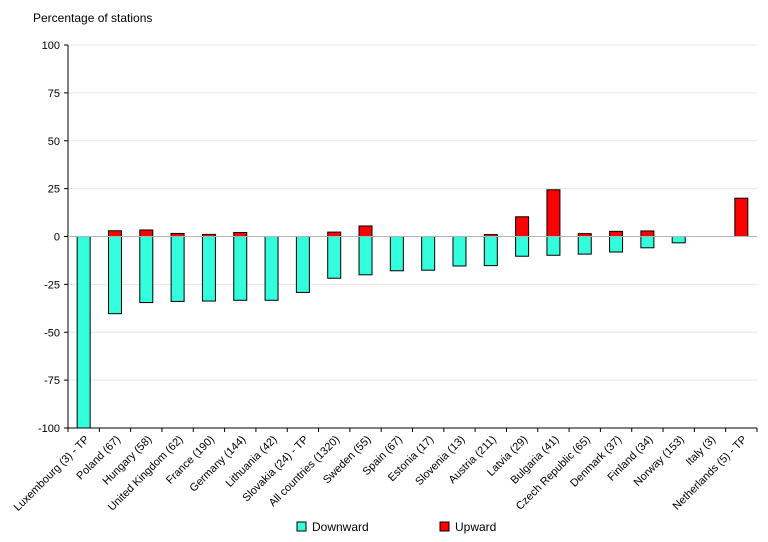  I want to click on y-tick-label: 50, so click(54, 142).